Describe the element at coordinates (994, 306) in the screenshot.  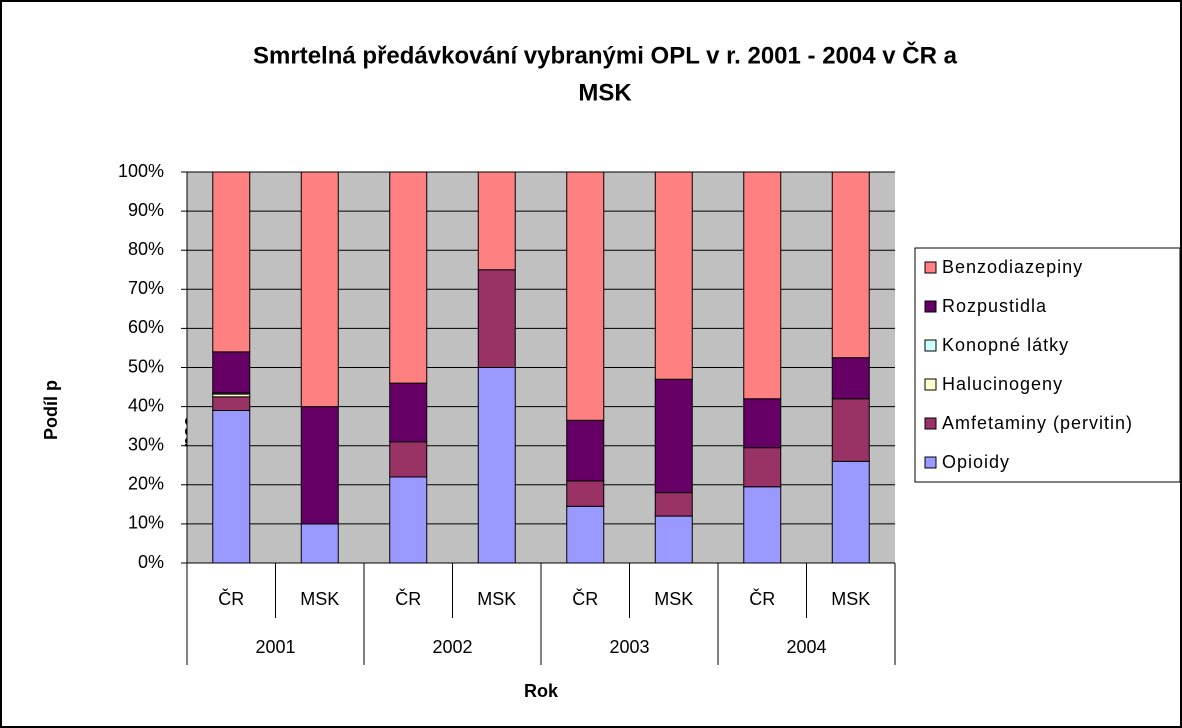
I see `legend-label: Rozpustidla` at that location.